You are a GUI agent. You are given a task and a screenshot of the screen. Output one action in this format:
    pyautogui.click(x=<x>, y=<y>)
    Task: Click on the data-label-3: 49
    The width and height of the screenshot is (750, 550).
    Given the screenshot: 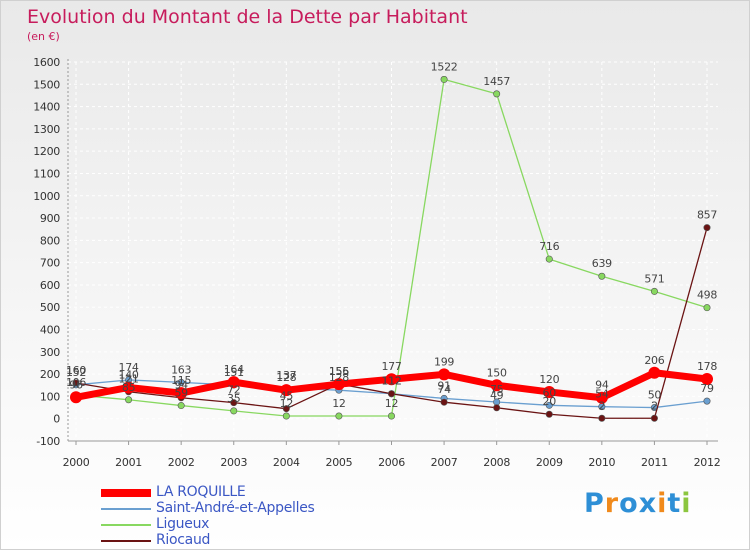 What is the action you would take?
    pyautogui.click(x=497, y=395)
    